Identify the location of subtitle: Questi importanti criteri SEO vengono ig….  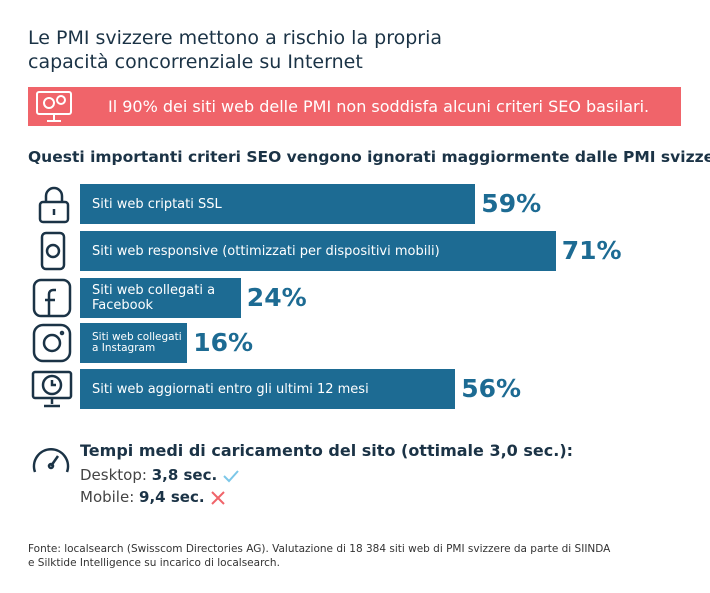
(369, 157).